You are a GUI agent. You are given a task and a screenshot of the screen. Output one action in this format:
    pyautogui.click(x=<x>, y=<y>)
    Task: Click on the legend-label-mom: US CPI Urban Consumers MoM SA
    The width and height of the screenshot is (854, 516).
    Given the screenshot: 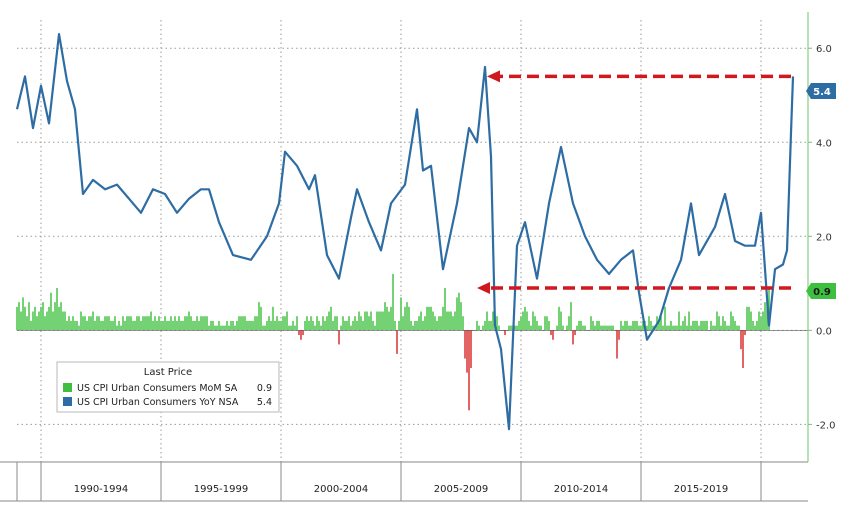 What is the action you would take?
    pyautogui.click(x=157, y=388)
    